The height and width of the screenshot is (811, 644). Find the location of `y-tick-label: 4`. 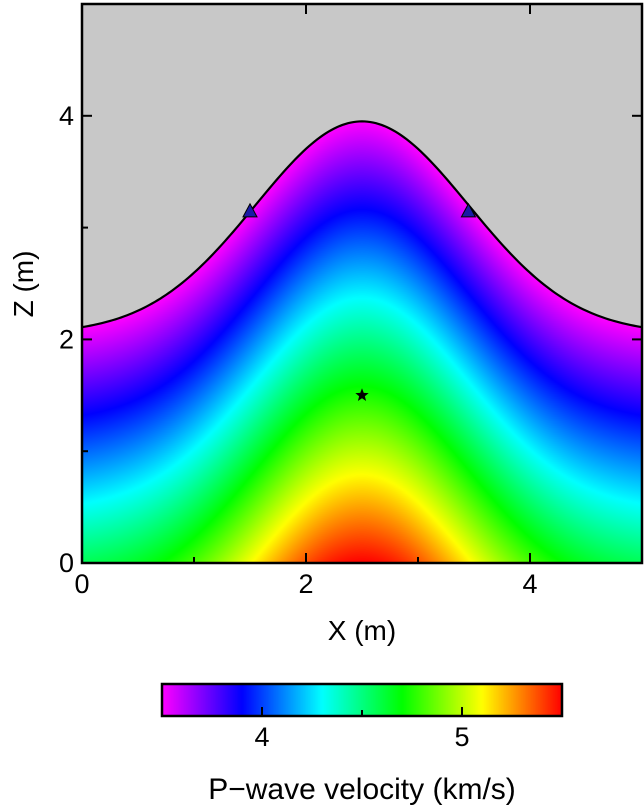

y-tick-label: 4 is located at coordinates (66, 116).